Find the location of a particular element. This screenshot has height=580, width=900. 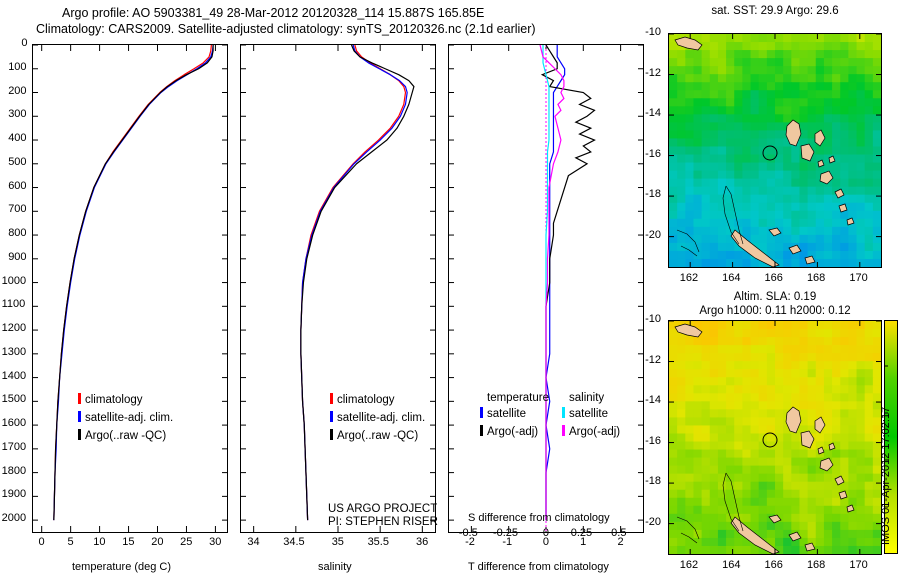

legend-swatch-sal-satellite is located at coordinates (563, 412).